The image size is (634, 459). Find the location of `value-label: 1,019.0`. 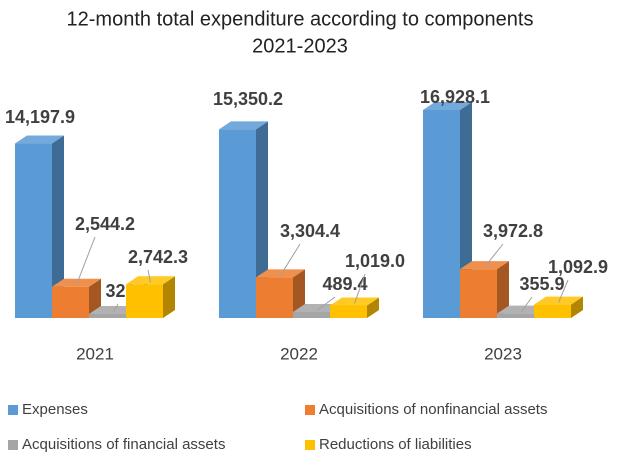

value-label: 1,019.0 is located at coordinates (375, 261).